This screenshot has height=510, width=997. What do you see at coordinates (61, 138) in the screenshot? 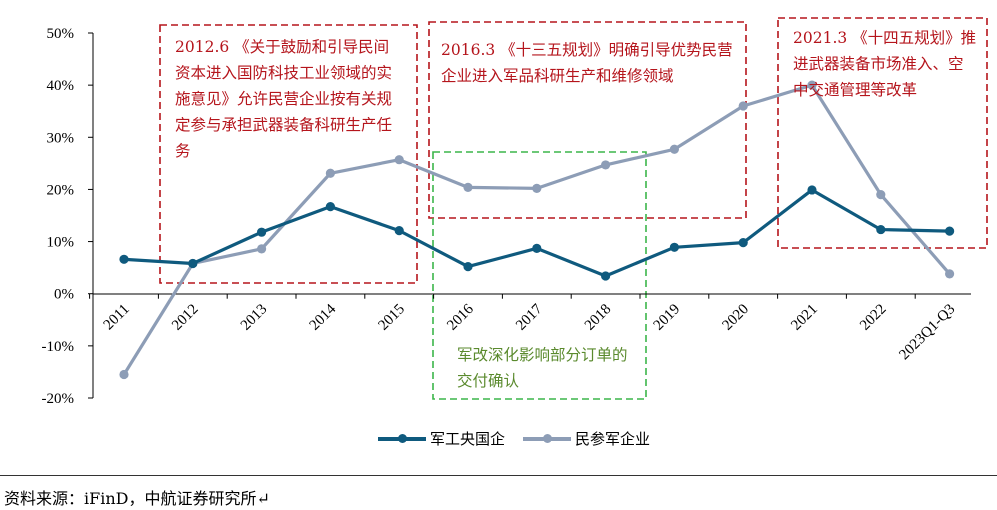
I see `y-tick-label: 30%` at bounding box center [61, 138].